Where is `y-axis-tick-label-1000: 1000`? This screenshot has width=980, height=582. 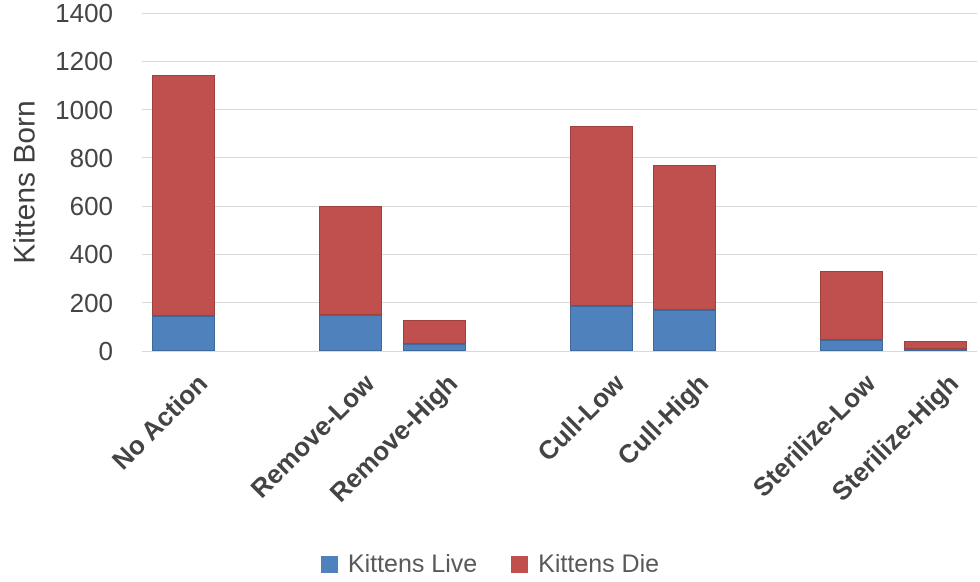
y-axis-tick-label-1000: 1000 is located at coordinates (84, 109).